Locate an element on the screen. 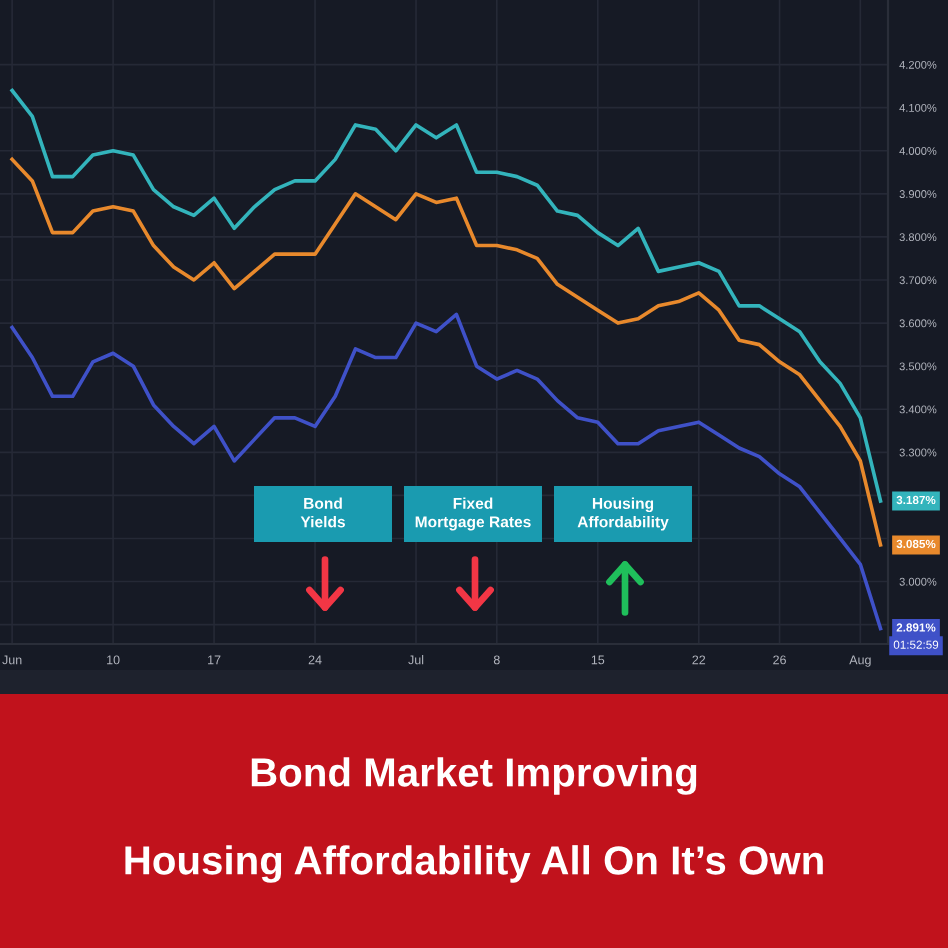 The image size is (948, 948). chart-title: Bond Market Improving Housing Affordability All On It’s Own is located at coordinates (474, 820).